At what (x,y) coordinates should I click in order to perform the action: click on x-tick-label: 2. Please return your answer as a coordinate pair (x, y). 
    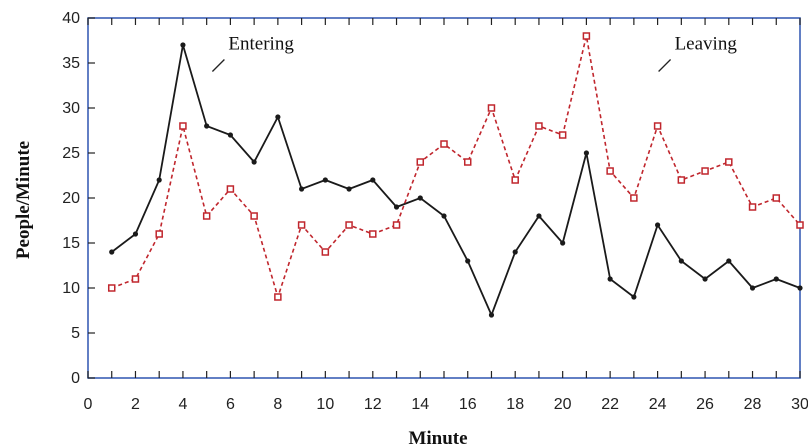
    Looking at the image, I should click on (135, 404).